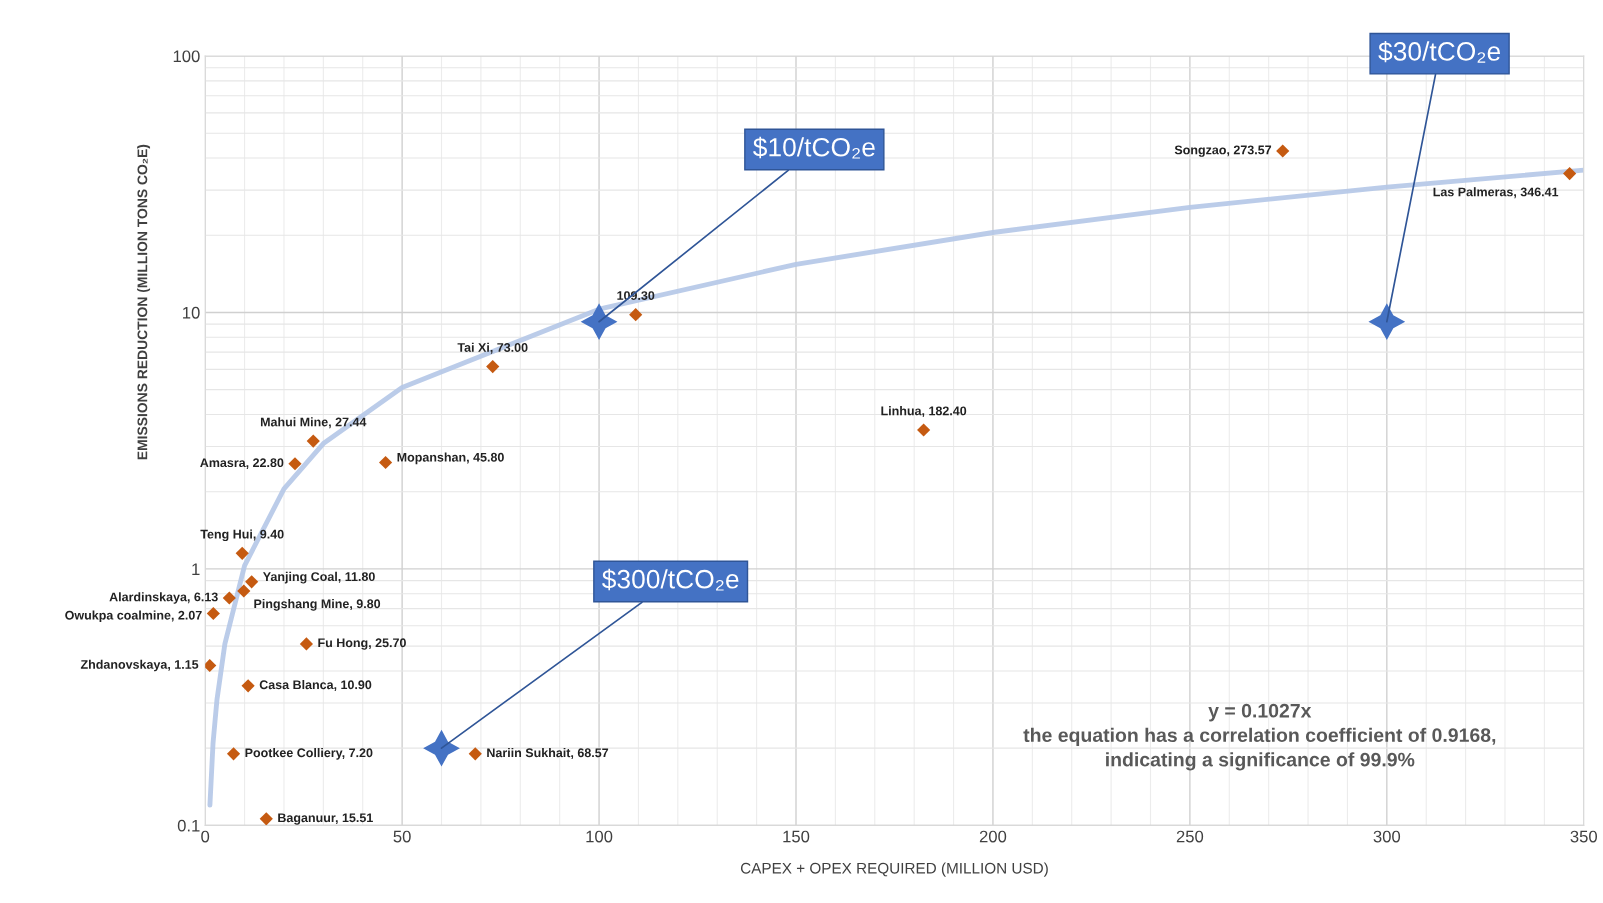 The height and width of the screenshot is (903, 1603). I want to click on annotation: Casa Blanca, 10.90, so click(315, 685).